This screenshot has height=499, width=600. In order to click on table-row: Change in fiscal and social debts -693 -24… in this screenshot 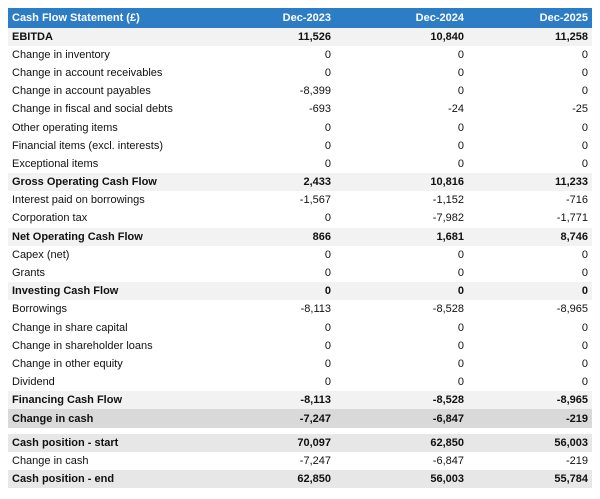, I will do `click(300, 109)`.